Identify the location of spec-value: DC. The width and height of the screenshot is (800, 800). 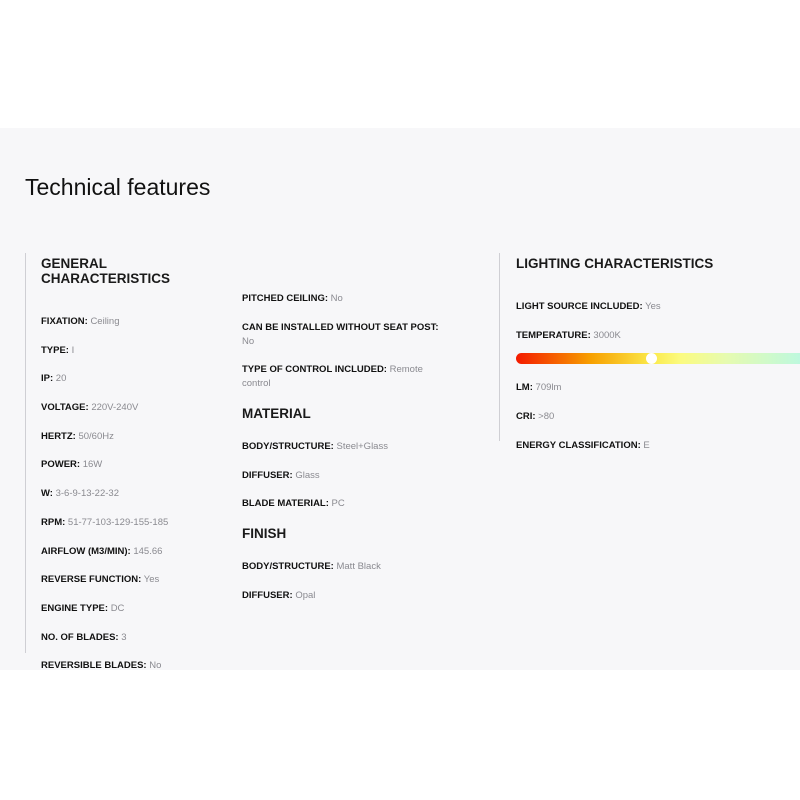
(117, 608).